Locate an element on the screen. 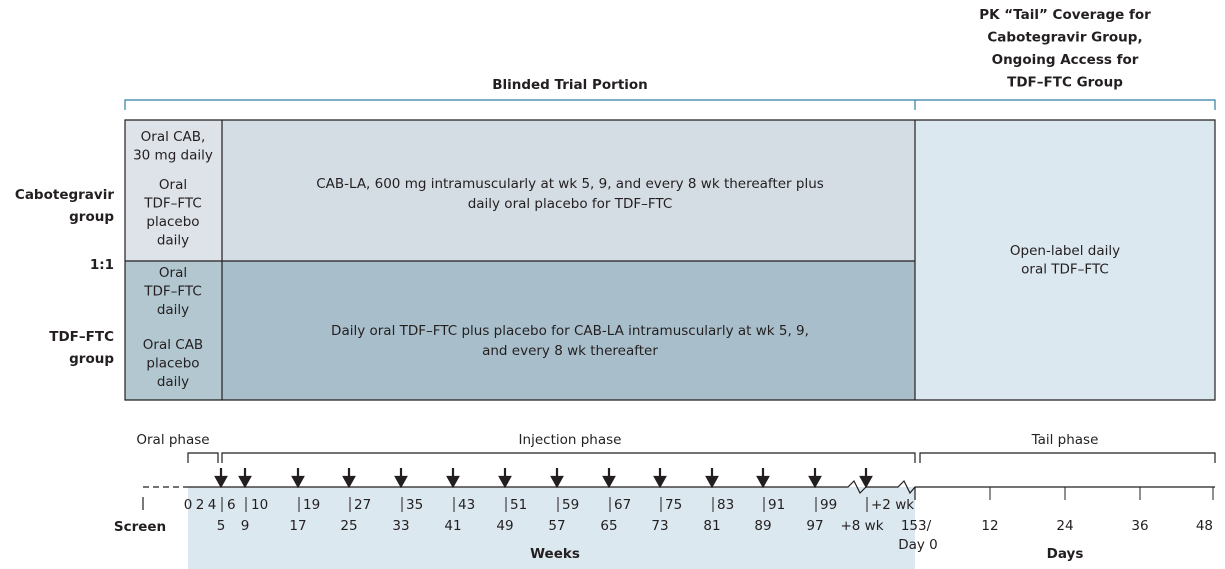 The width and height of the screenshot is (1225, 569). week-label: 4 is located at coordinates (212, 505).